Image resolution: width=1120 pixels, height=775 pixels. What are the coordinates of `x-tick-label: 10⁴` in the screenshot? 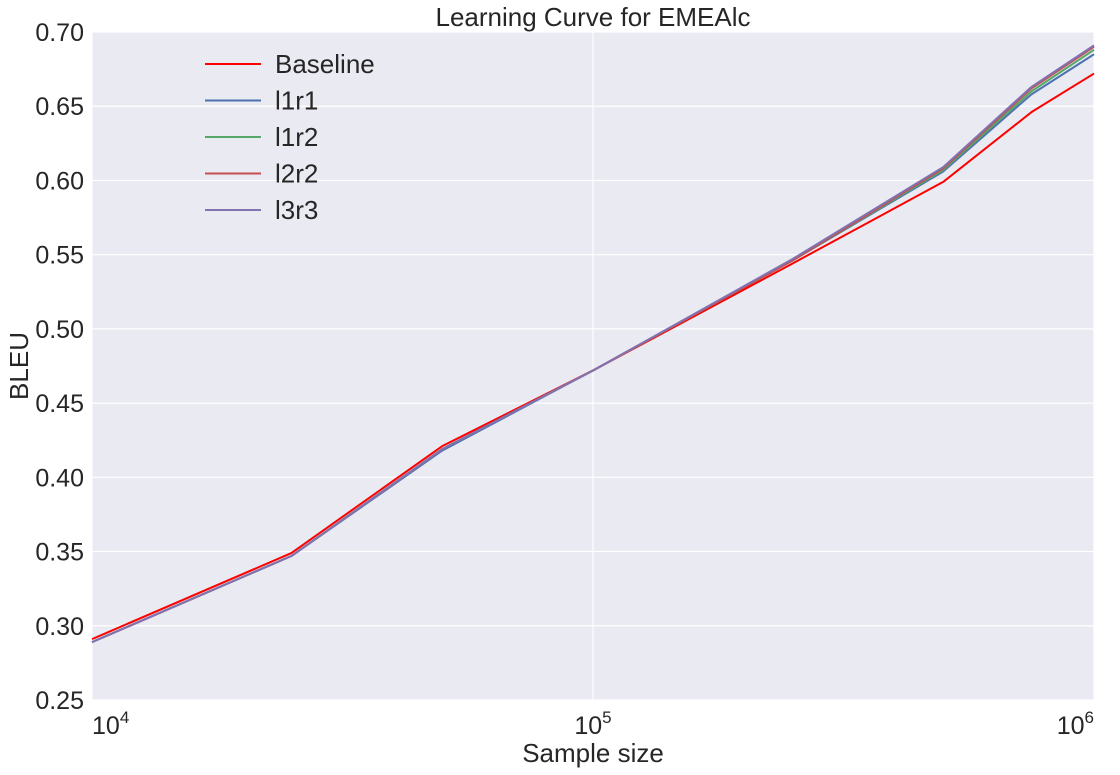 It's located at (110, 724).